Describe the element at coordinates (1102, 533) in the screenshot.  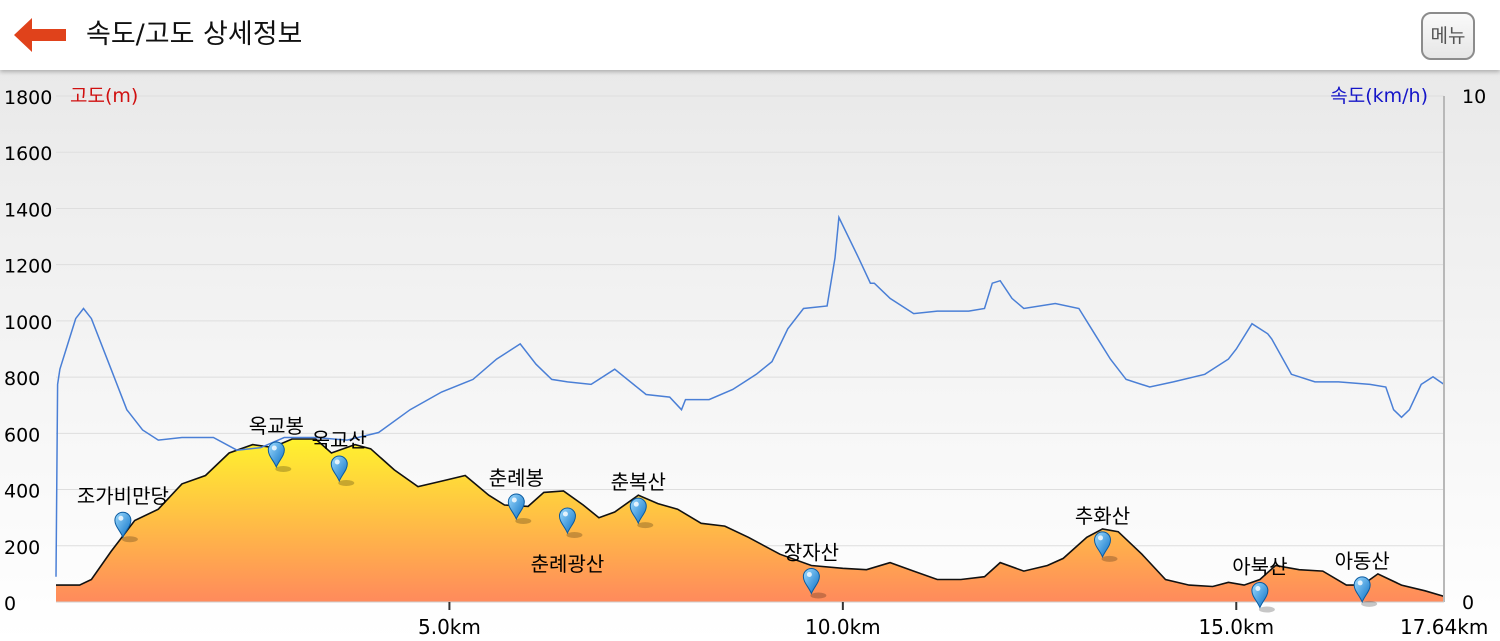
I see `waypoint-marker: 추화산` at that location.